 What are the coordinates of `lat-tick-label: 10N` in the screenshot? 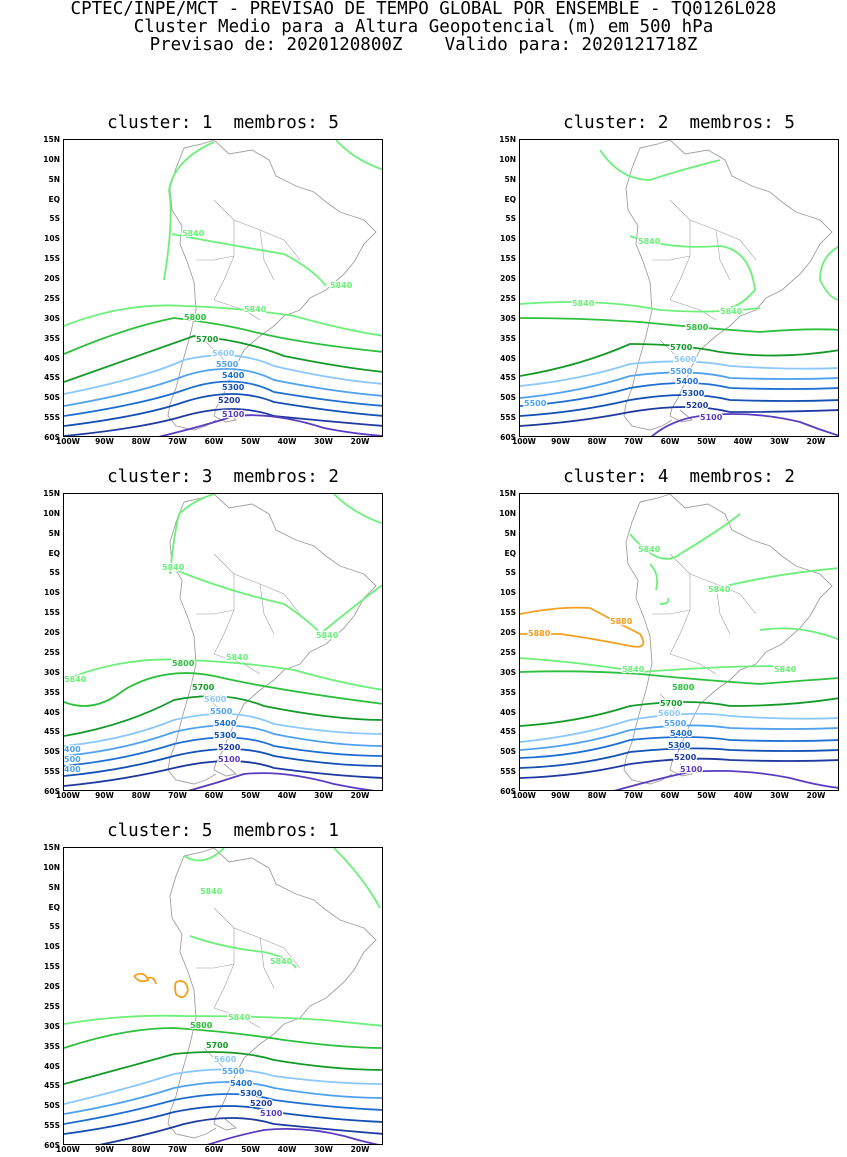 It's located at (507, 513).